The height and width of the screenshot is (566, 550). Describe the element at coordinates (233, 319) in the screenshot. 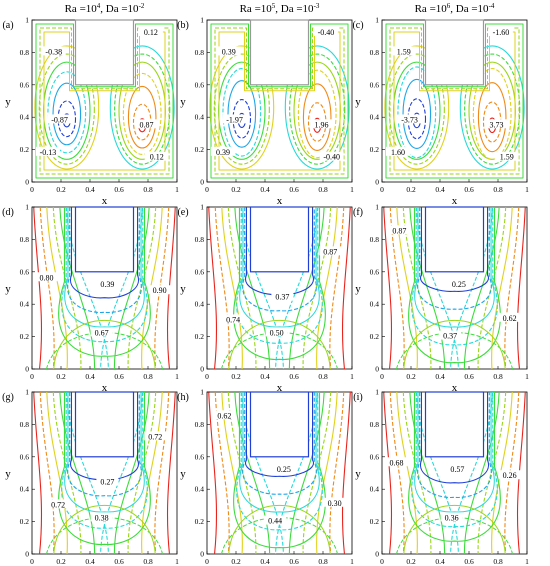

I see `contour-label: 0.74` at that location.